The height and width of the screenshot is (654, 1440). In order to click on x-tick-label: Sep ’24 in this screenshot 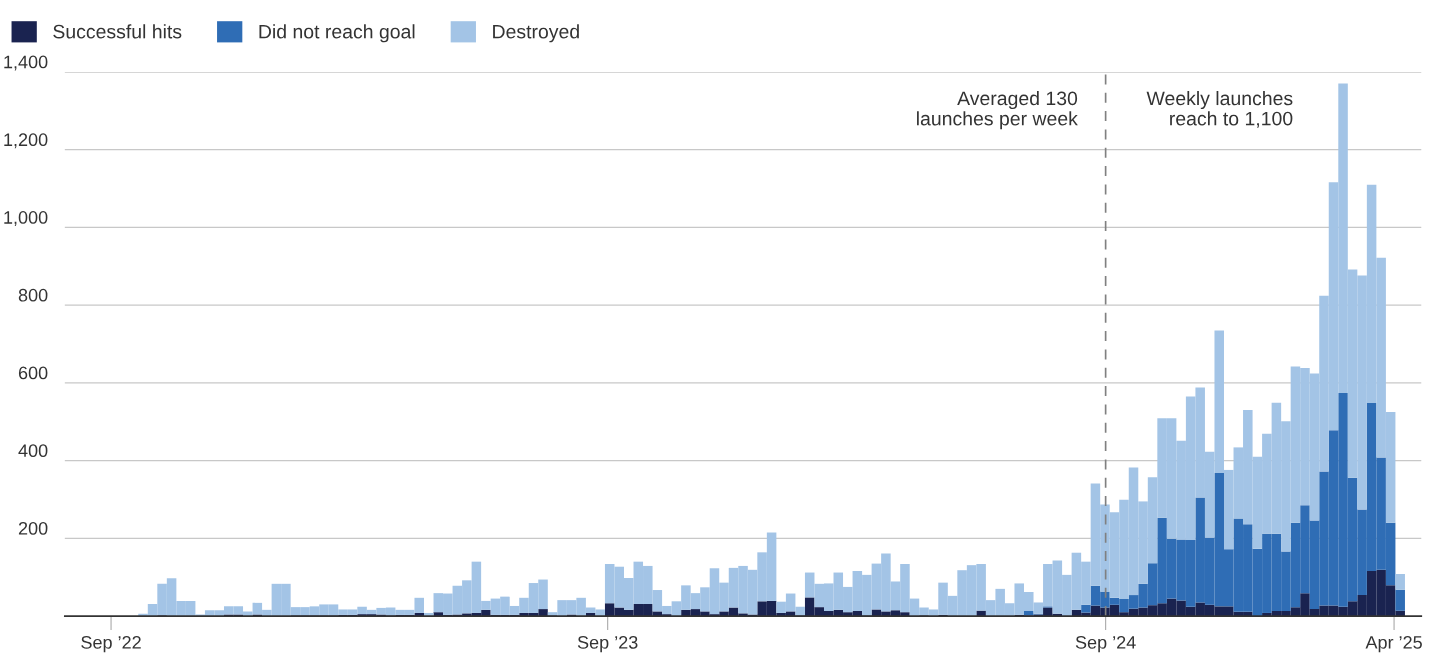, I will do `click(1105, 644)`.